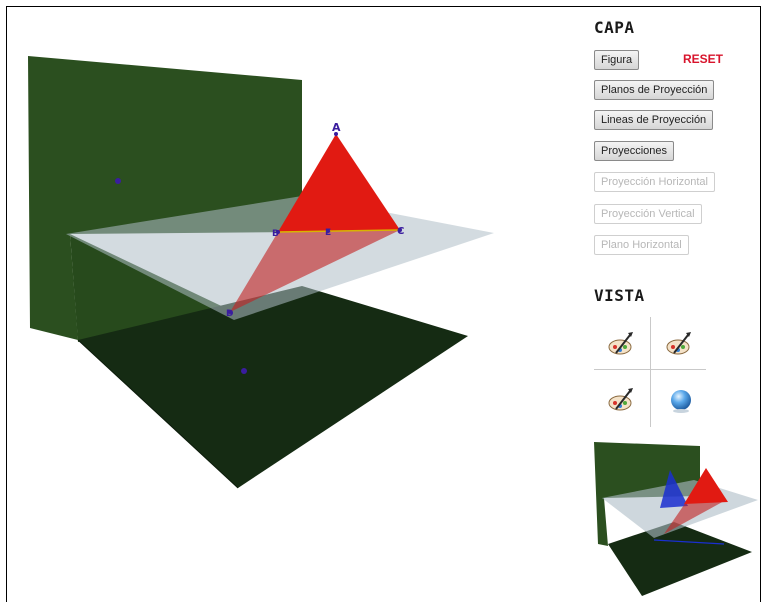 This screenshot has height=606, width=766. I want to click on vista-heading: VISTA, so click(619, 295).